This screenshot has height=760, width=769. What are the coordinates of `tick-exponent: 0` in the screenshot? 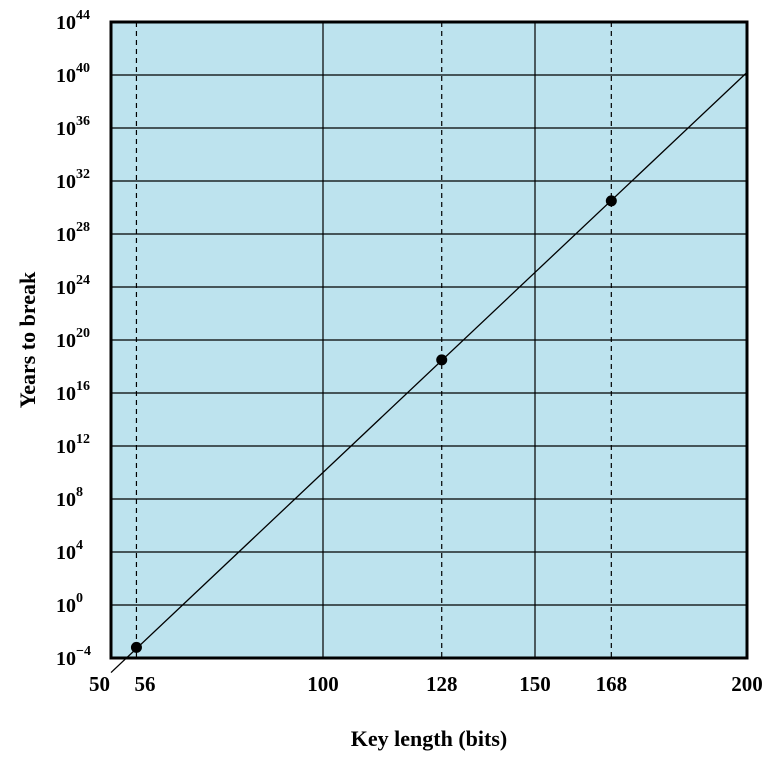 It's located at (79, 598).